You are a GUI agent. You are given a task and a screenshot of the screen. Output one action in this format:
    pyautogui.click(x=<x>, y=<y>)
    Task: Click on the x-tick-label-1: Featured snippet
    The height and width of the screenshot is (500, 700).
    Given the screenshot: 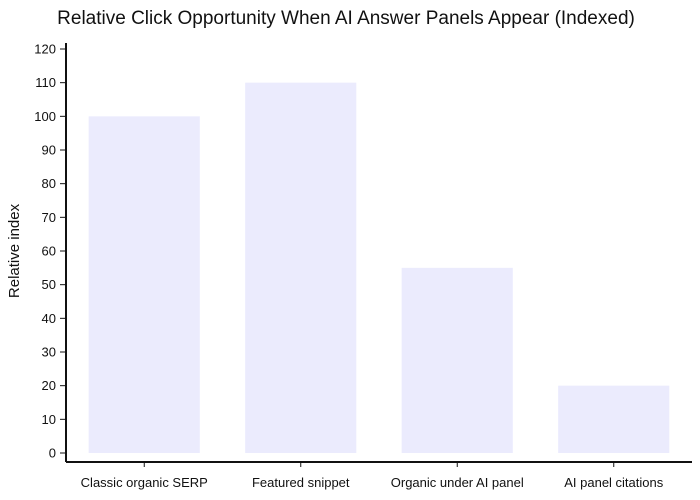 What is the action you would take?
    pyautogui.click(x=301, y=482)
    